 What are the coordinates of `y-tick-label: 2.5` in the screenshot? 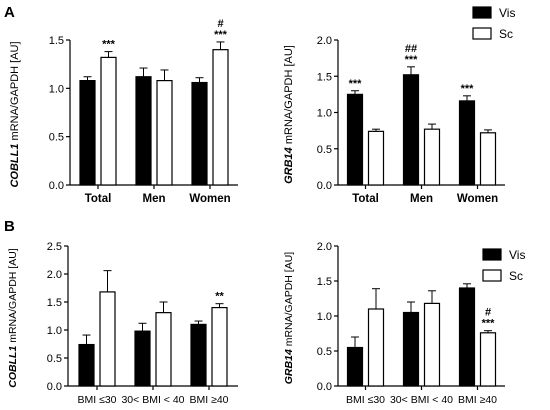 It's located at (54, 247).